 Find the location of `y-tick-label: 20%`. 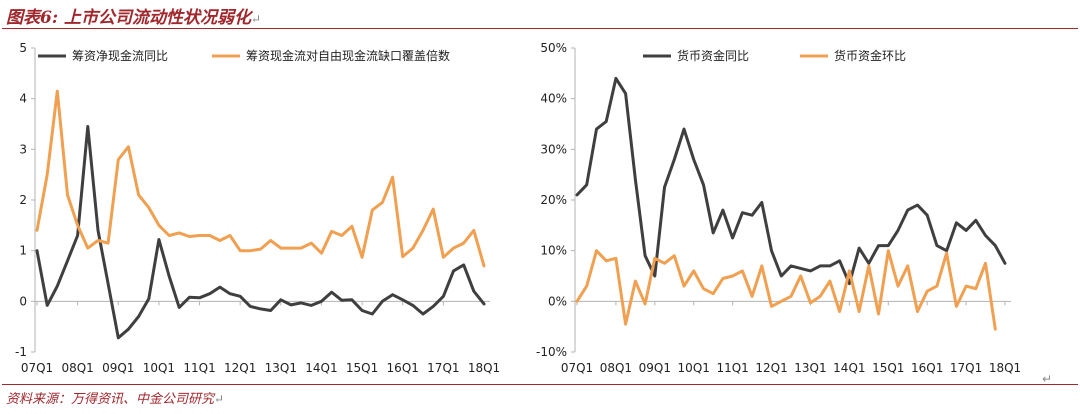

y-tick-label: 20% is located at coordinates (553, 200).